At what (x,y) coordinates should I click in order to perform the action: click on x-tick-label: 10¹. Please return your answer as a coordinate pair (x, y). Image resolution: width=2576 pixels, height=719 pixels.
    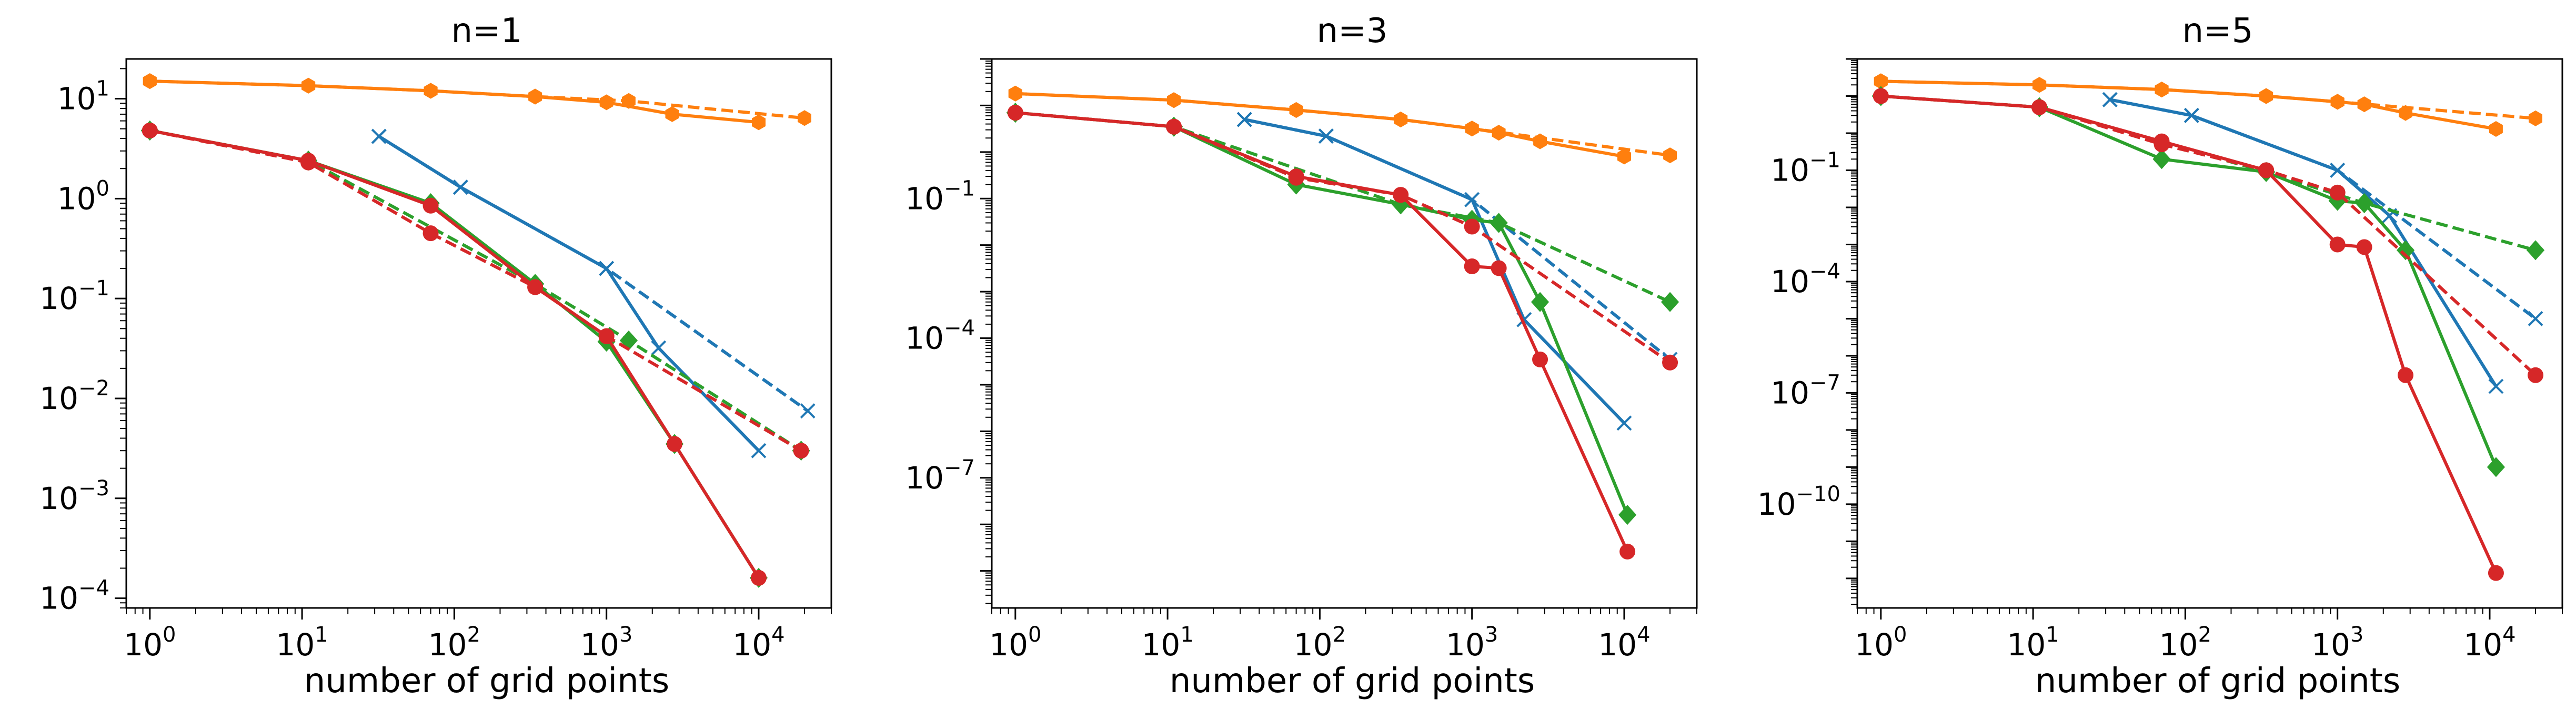
    Looking at the image, I should click on (302, 643).